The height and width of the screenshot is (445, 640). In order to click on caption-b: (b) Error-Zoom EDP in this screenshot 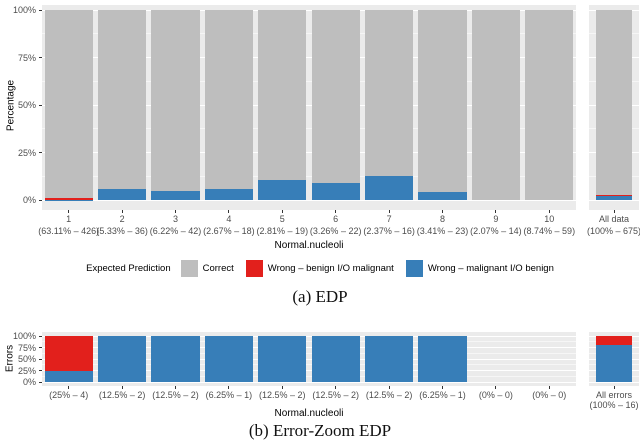, I will do `click(320, 430)`.